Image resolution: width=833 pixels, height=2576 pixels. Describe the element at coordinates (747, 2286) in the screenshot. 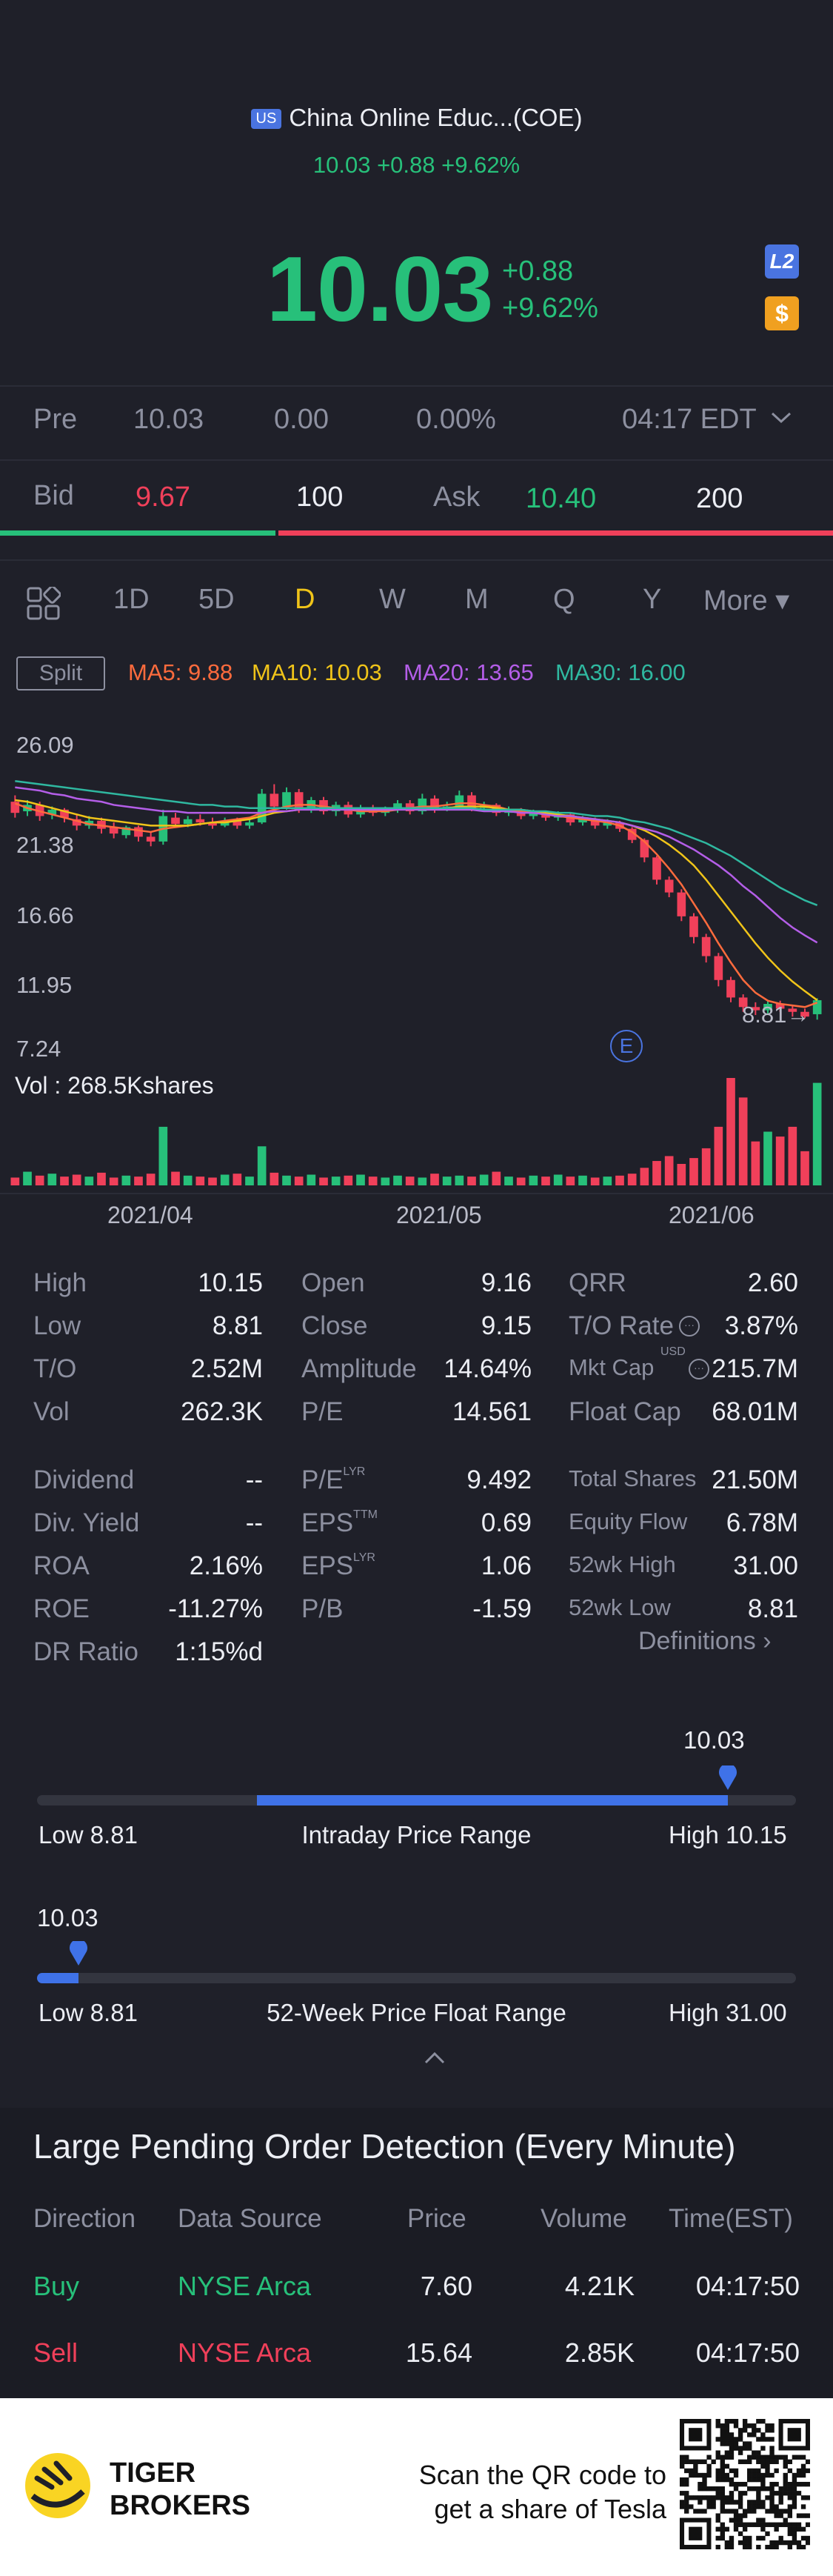

I see `order-time: 04:17:50` at that location.